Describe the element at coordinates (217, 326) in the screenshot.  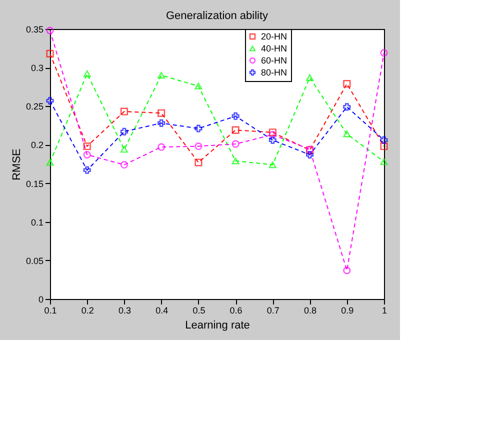
I see `x-axis-title: Learning rate` at that location.